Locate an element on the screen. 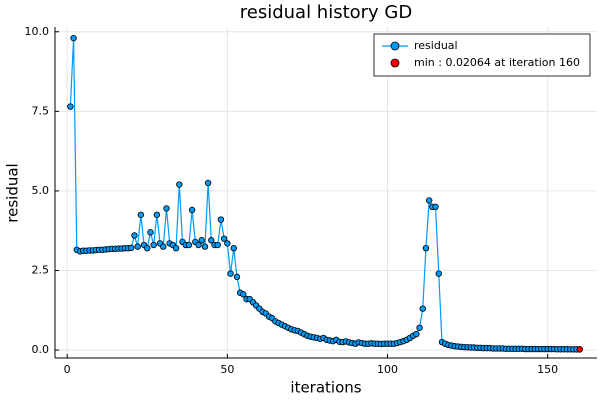 This screenshot has height=404, width=600. y-tick-label: 0.0 is located at coordinates (41, 349).